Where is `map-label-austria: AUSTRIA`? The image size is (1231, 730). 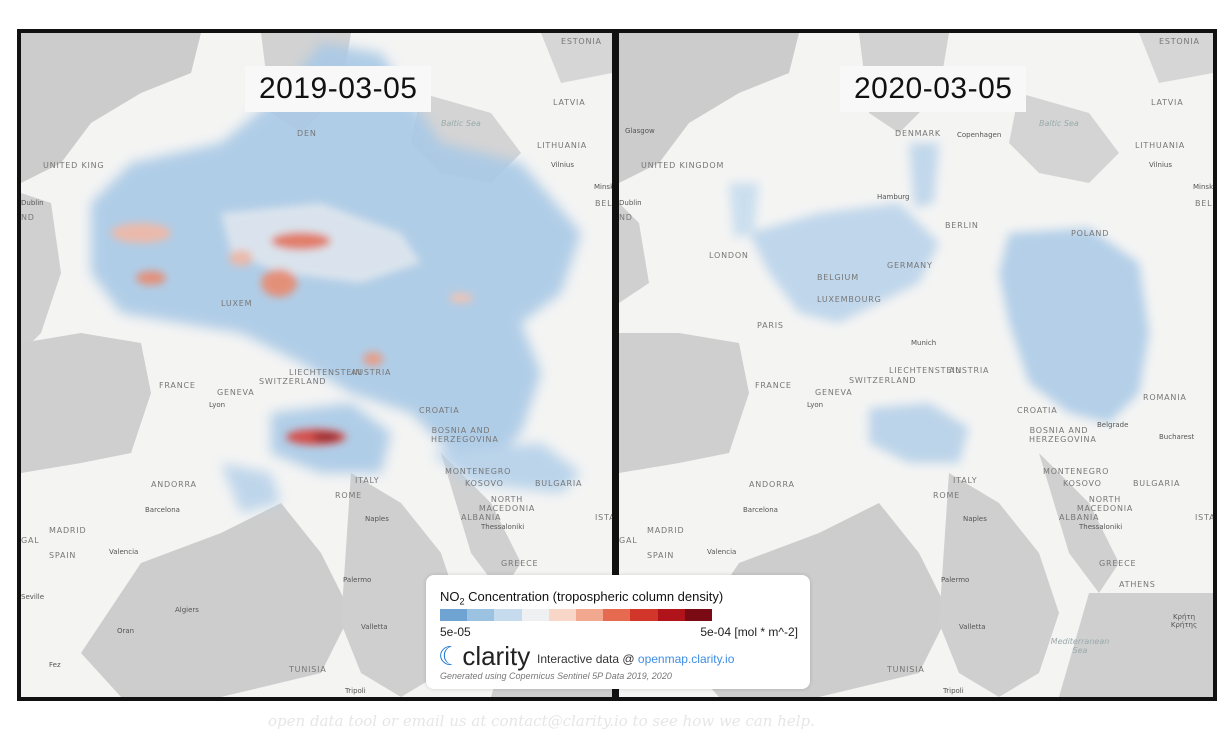 map-label-austria: AUSTRIA is located at coordinates (371, 372).